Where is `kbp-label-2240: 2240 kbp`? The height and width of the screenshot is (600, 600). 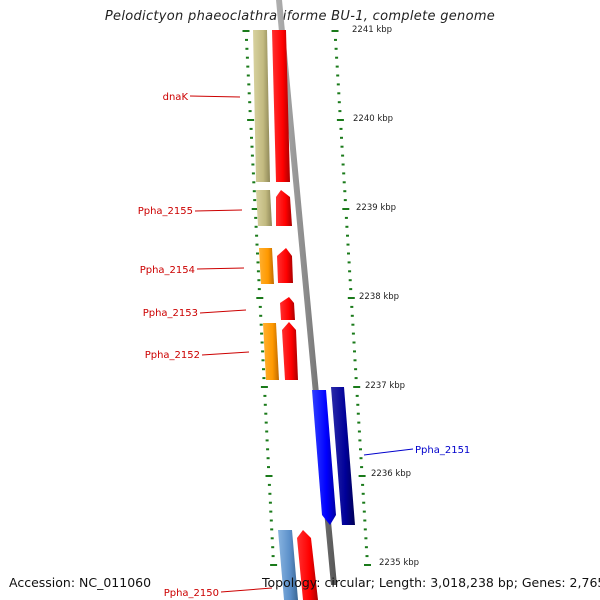 kbp-label-2240: 2240 kbp is located at coordinates (373, 119).